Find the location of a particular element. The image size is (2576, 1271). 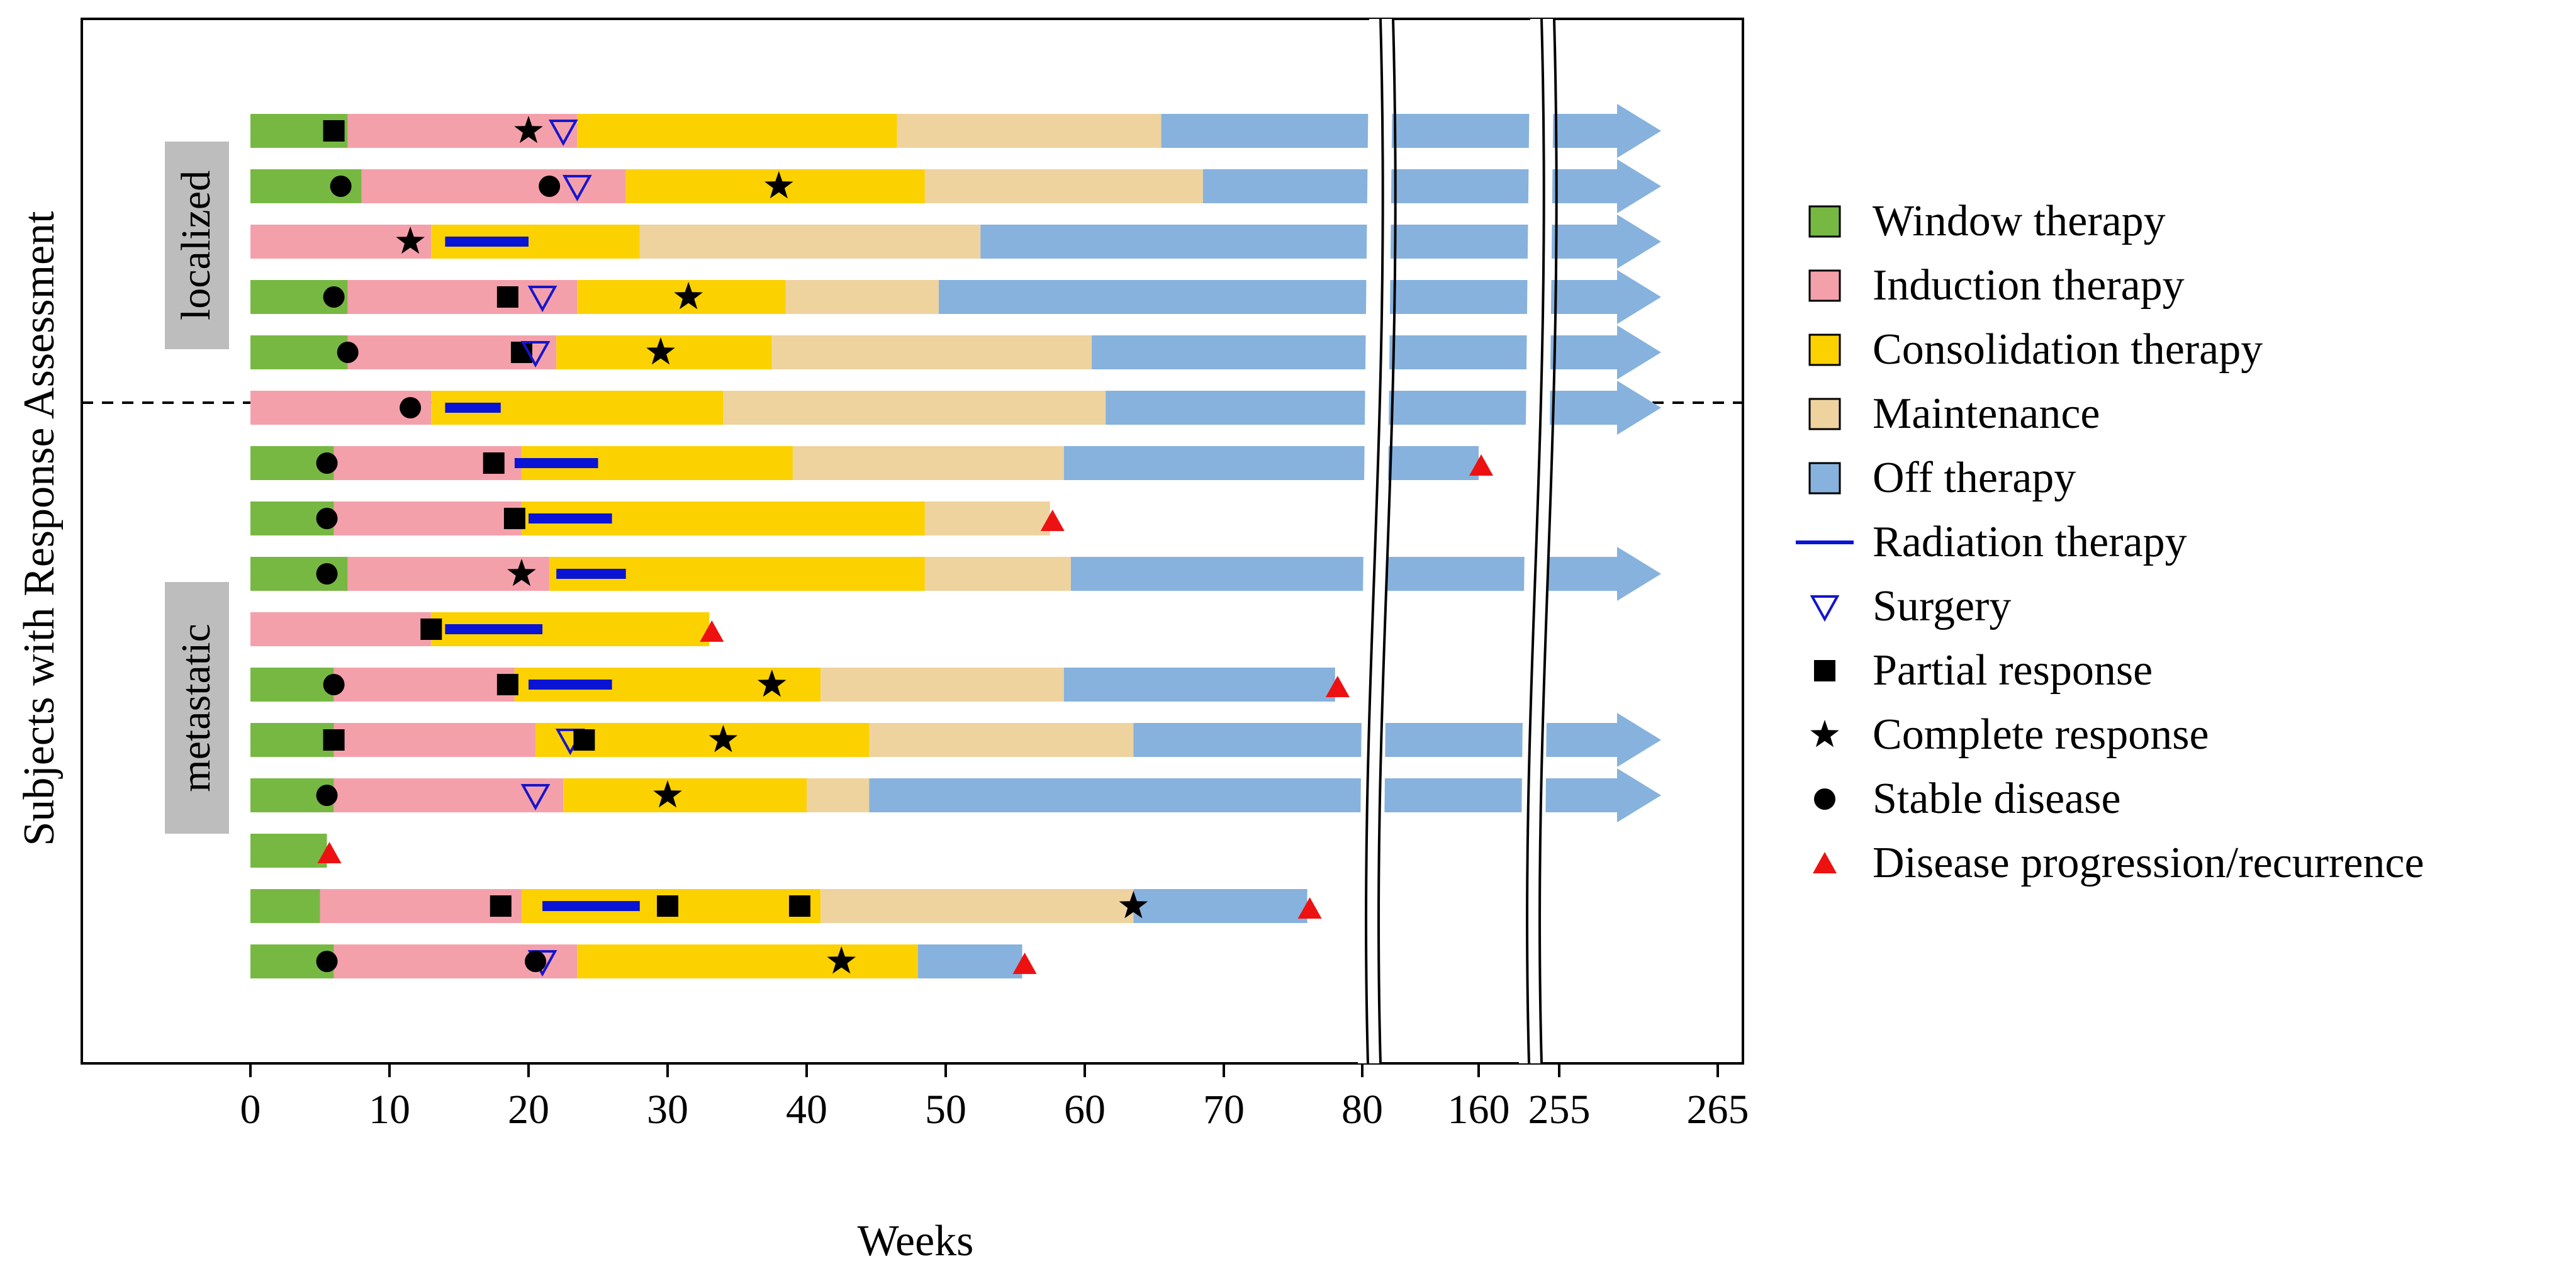

axis-breaks is located at coordinates (1458, 541).